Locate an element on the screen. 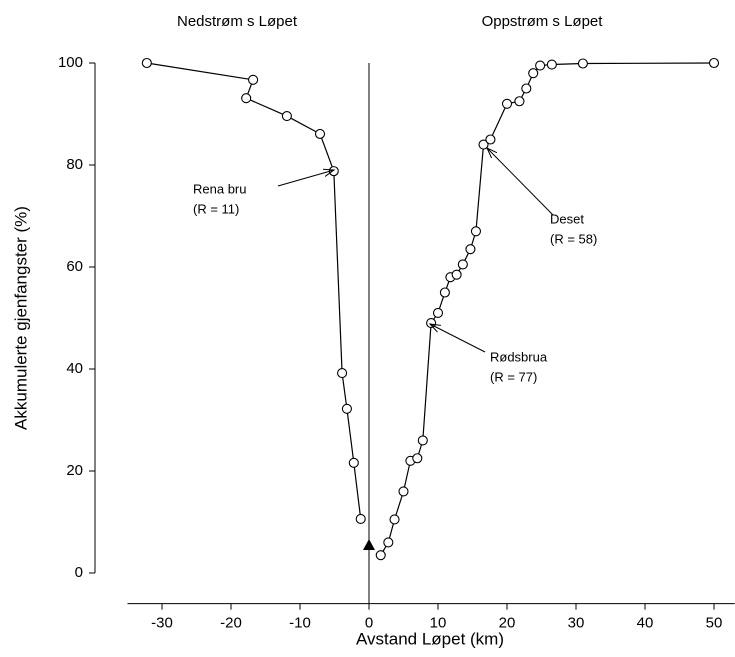  y-tick-label: 100 is located at coordinates (70, 62).